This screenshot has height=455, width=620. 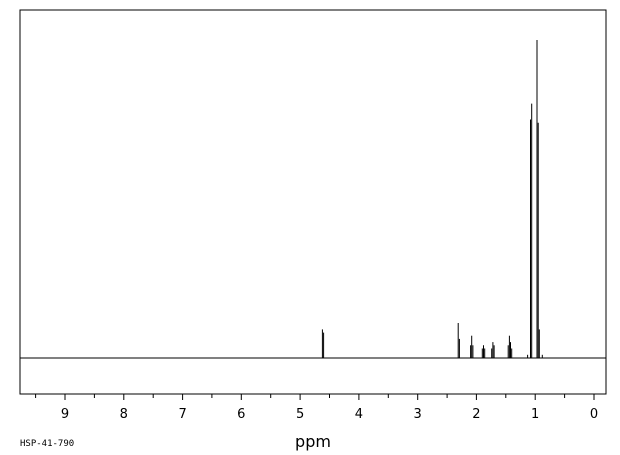 What do you see at coordinates (359, 414) in the screenshot?
I see `x-tick-label: 4` at bounding box center [359, 414].